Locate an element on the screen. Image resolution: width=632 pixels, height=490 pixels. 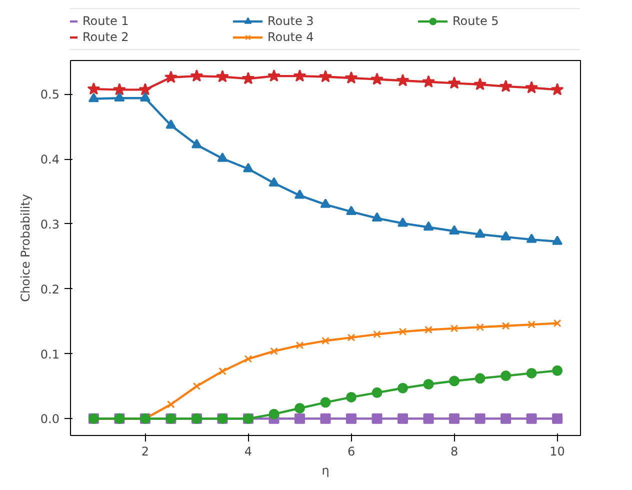
legend-label: Route 4 is located at coordinates (291, 37).